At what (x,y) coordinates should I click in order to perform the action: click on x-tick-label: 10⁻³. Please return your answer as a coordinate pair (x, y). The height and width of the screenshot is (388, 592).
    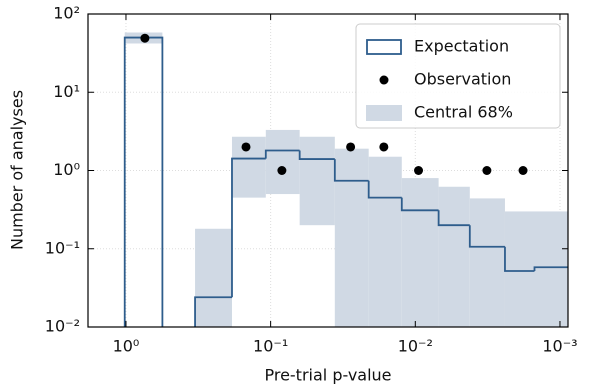
    Looking at the image, I should click on (559, 346).